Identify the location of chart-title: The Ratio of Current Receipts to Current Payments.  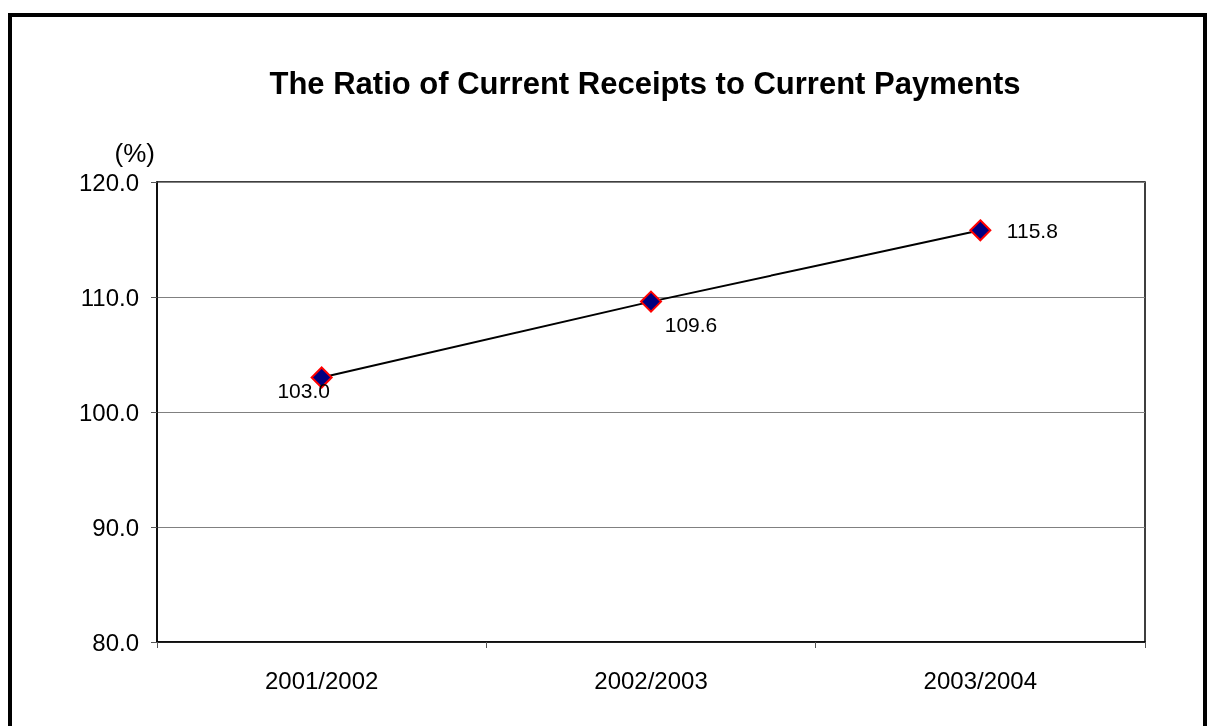
(645, 83).